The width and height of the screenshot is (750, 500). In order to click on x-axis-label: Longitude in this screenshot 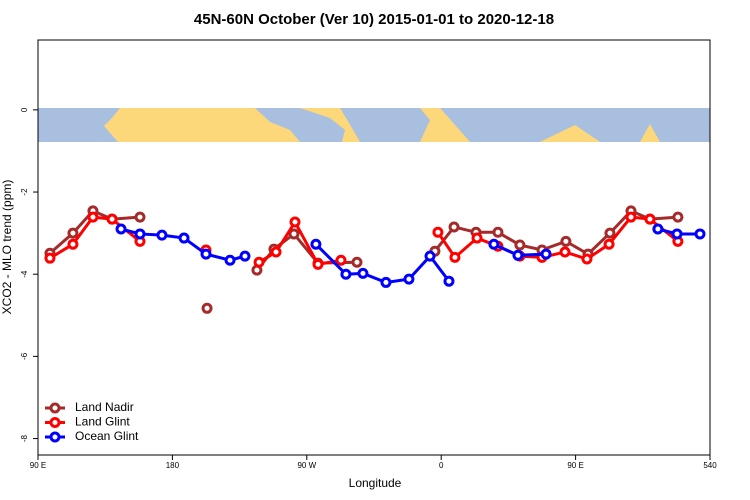, I will do `click(375, 483)`.